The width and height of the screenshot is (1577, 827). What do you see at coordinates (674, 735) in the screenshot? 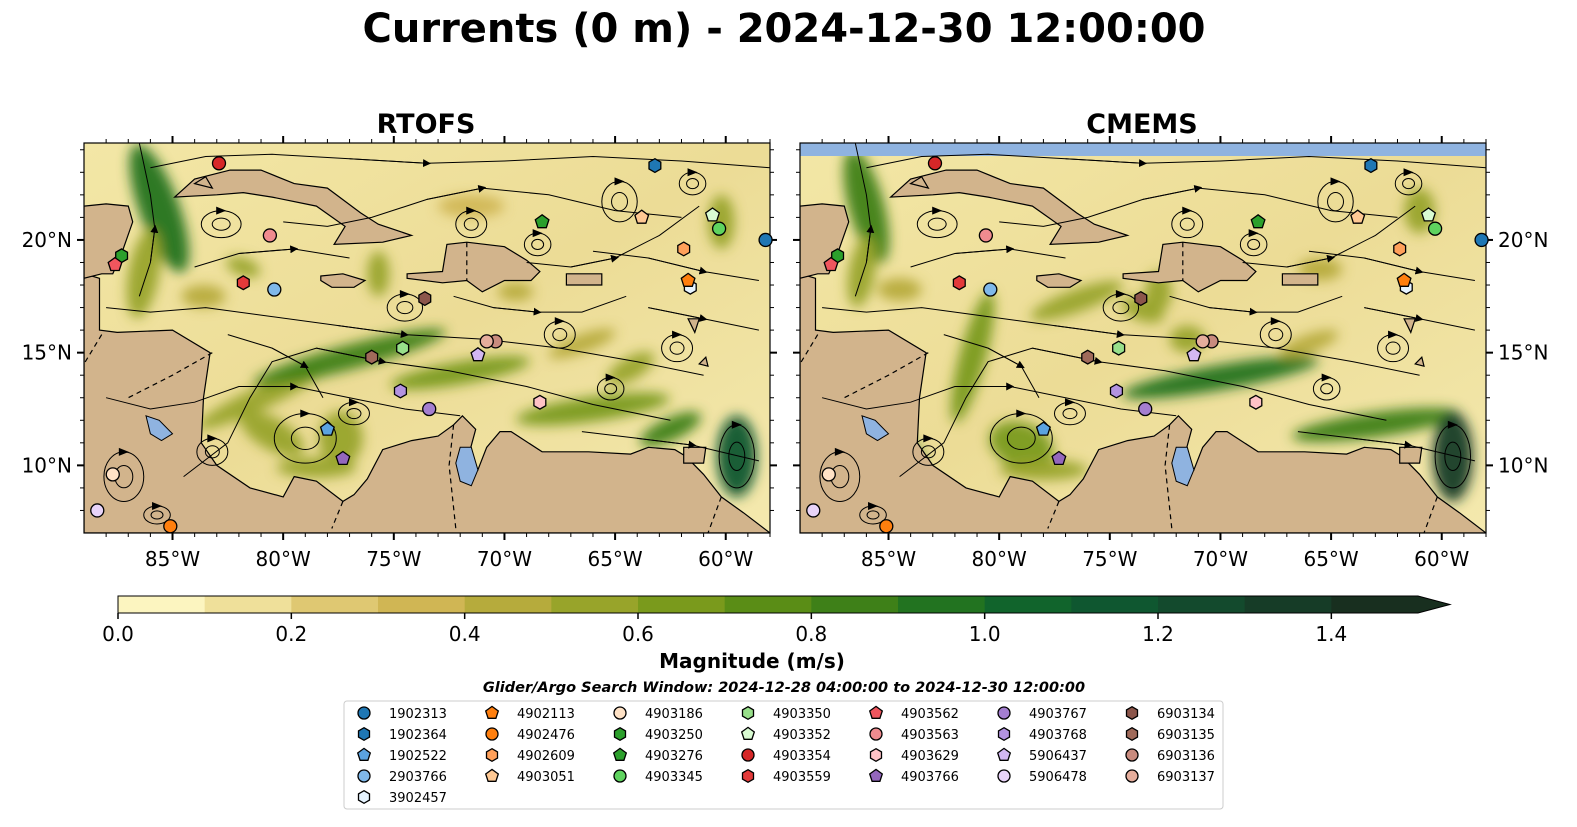
I see `legend-label-4903250: 4903250` at bounding box center [674, 735].